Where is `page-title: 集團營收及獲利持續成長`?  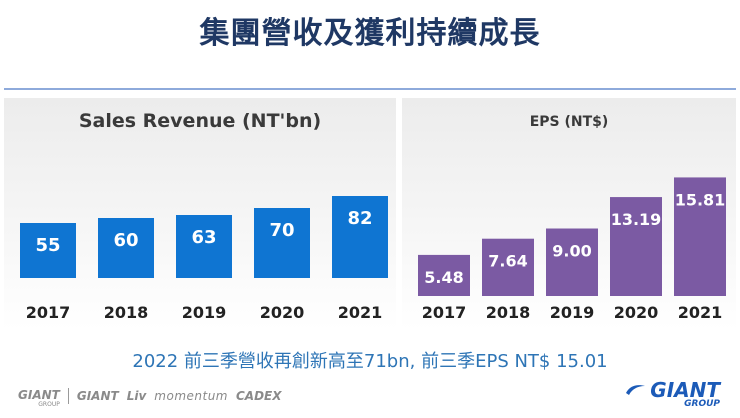
page-title: 集團營收及獲利持續成長 is located at coordinates (370, 33).